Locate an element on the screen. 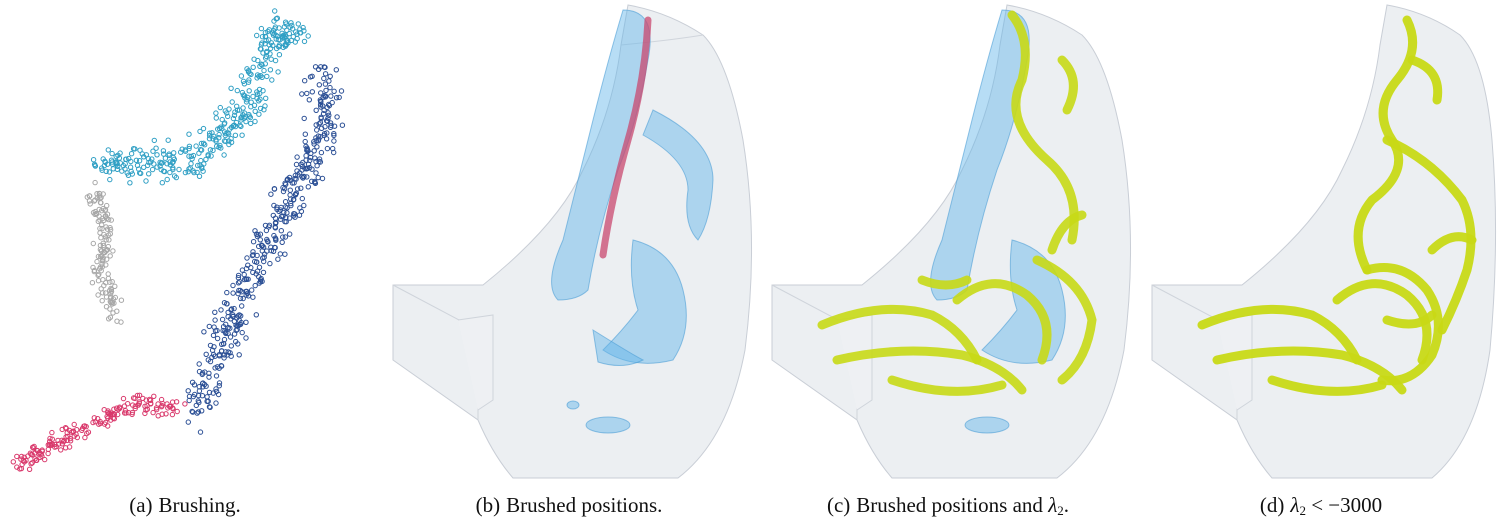 The height and width of the screenshot is (524, 1500). cluster-cyan is located at coordinates (200, 97).